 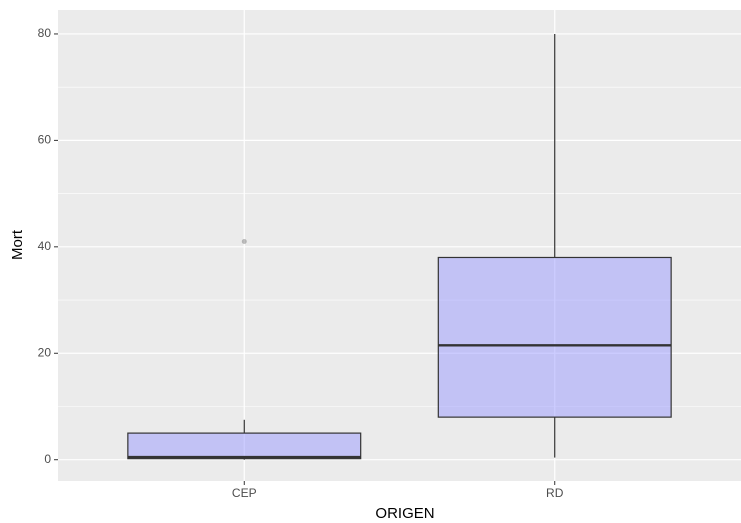 What do you see at coordinates (45, 33) in the screenshot?
I see `y-tick-label: 80` at bounding box center [45, 33].